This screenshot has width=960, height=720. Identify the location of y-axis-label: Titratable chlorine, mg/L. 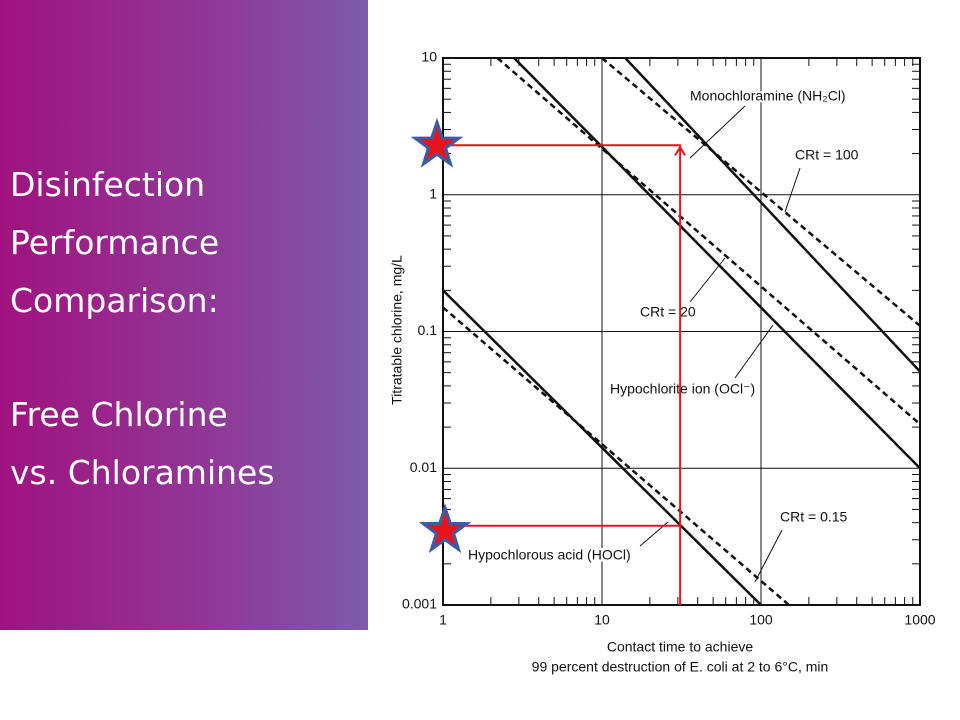
(397, 330).